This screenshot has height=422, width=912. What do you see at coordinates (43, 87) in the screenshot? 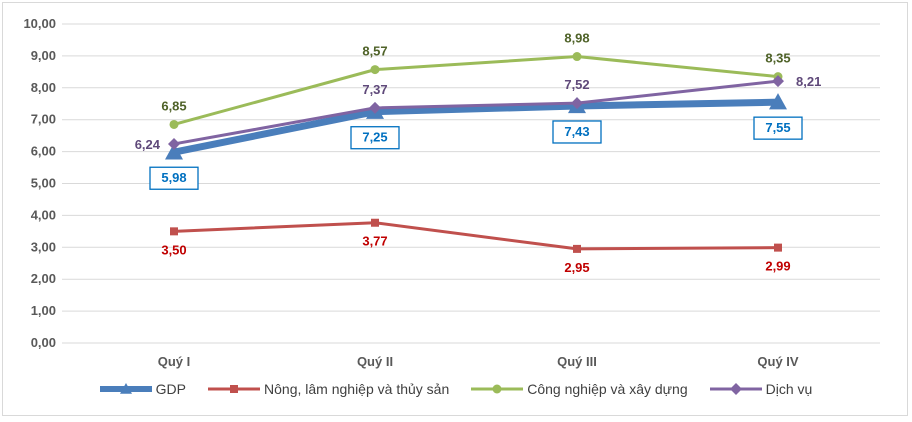
I see `y-tick-label: 8,00` at bounding box center [43, 87].